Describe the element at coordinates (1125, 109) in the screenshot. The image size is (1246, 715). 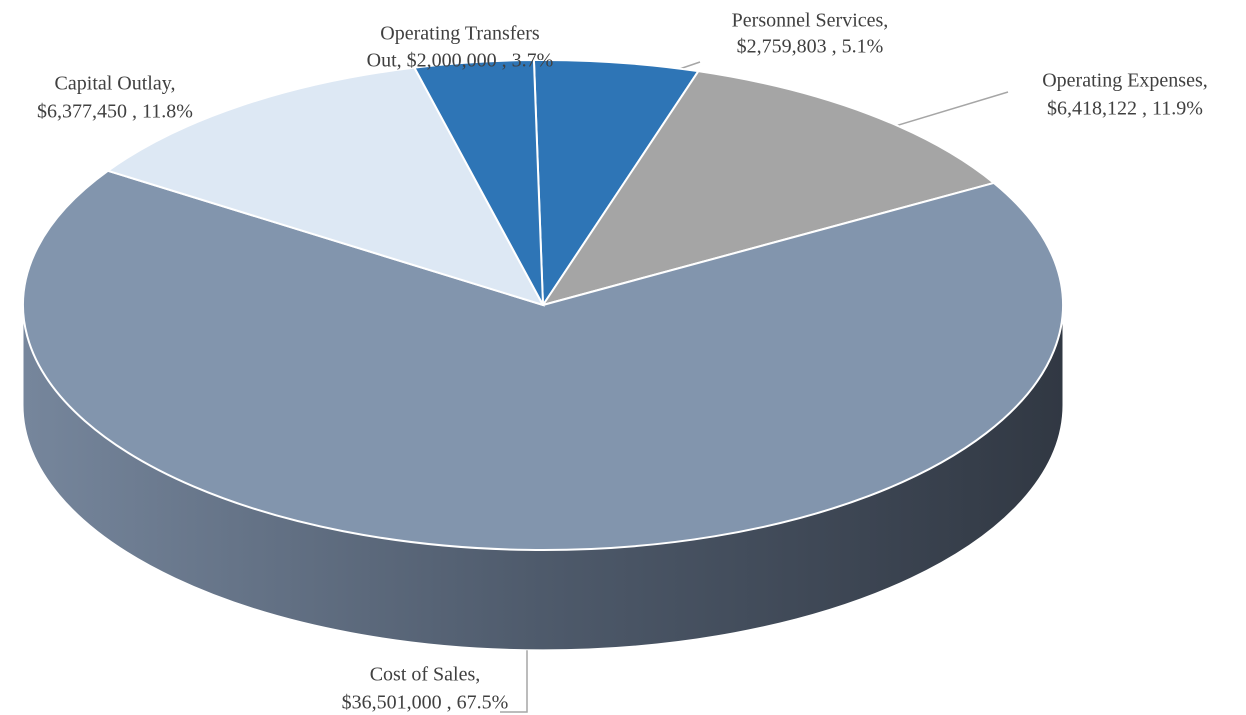
I see `data-label-value: $6,418,122 , 11.9%` at that location.